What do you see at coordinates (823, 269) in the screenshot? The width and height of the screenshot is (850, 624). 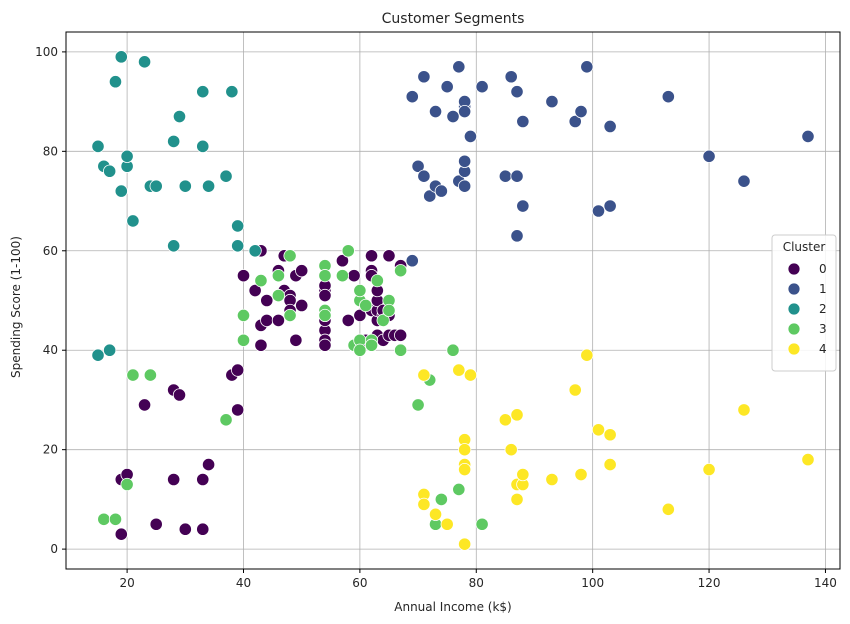 I see `legend-label: 0` at bounding box center [823, 269].